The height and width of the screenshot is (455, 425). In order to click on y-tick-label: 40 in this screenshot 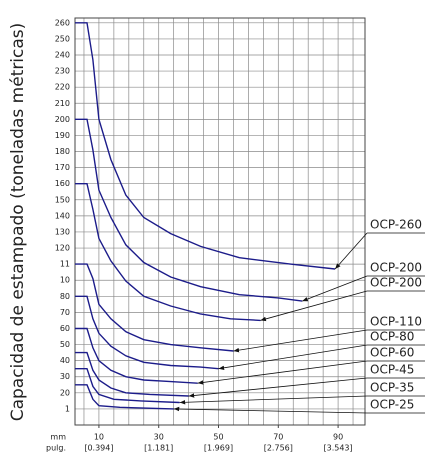, I will do `click(65, 360)`.